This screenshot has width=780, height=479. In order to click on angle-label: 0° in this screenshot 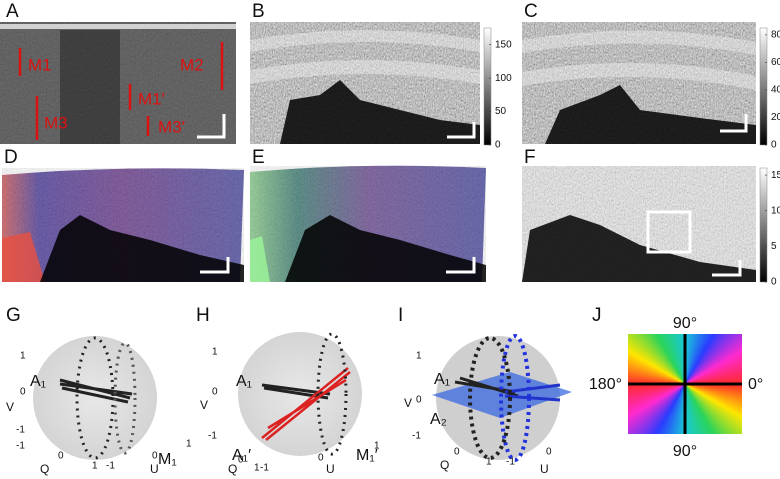, I will do `click(755, 384)`.